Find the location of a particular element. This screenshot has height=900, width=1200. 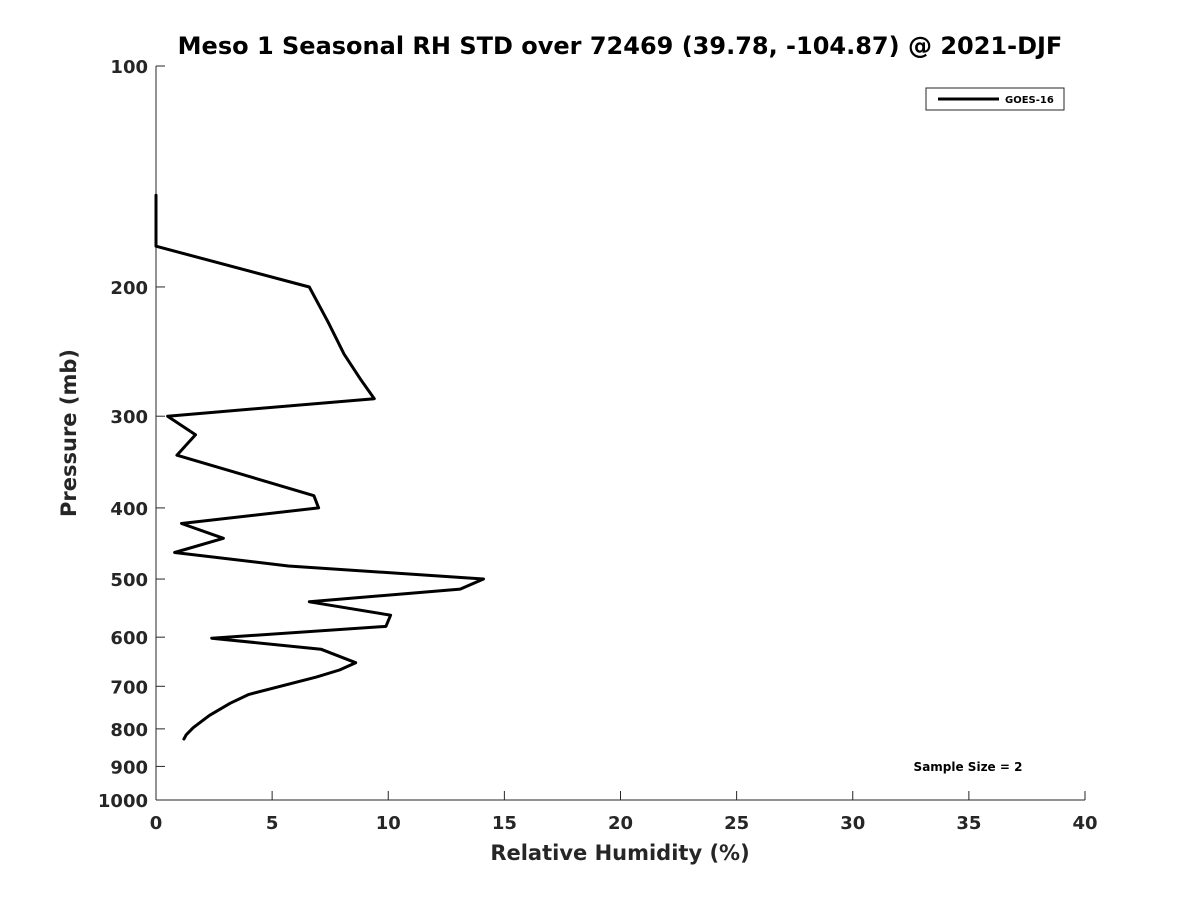

y-tick-label: 300 is located at coordinates (129, 417).